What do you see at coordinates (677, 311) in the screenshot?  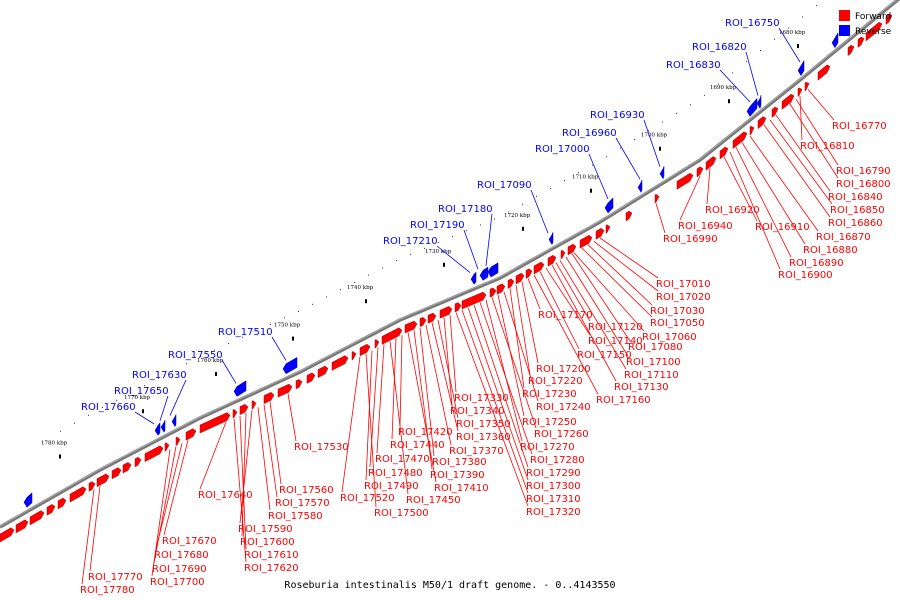 I see `forward-gene-label: ROI_17030` at bounding box center [677, 311].